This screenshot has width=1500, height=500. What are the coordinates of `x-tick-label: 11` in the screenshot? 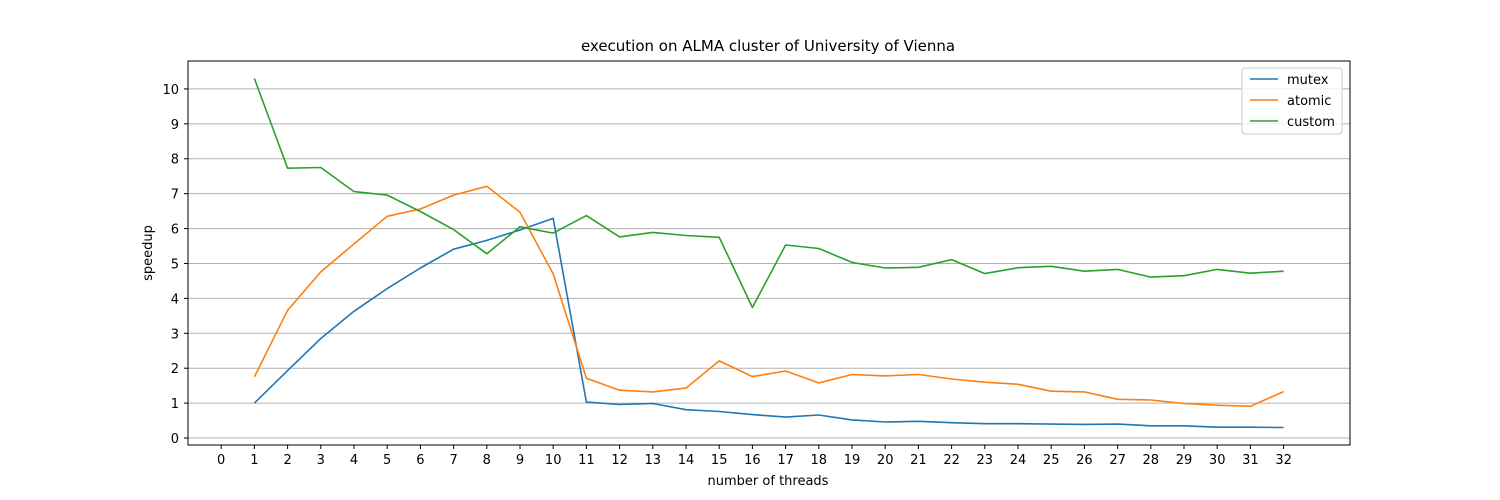 It's located at (586, 460).